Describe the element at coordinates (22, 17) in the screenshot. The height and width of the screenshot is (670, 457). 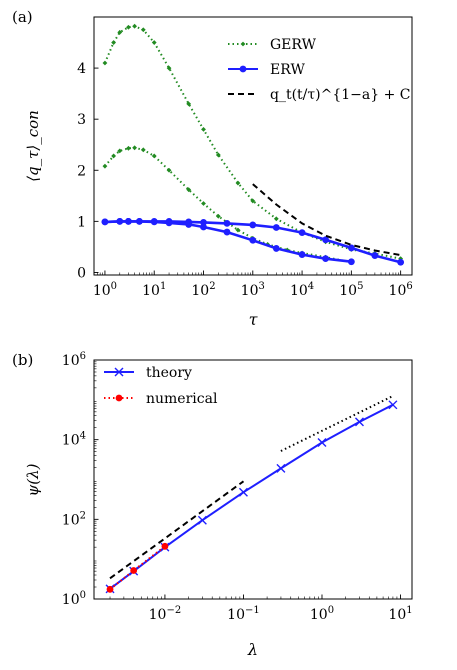
I see `panel-label: (a)` at that location.